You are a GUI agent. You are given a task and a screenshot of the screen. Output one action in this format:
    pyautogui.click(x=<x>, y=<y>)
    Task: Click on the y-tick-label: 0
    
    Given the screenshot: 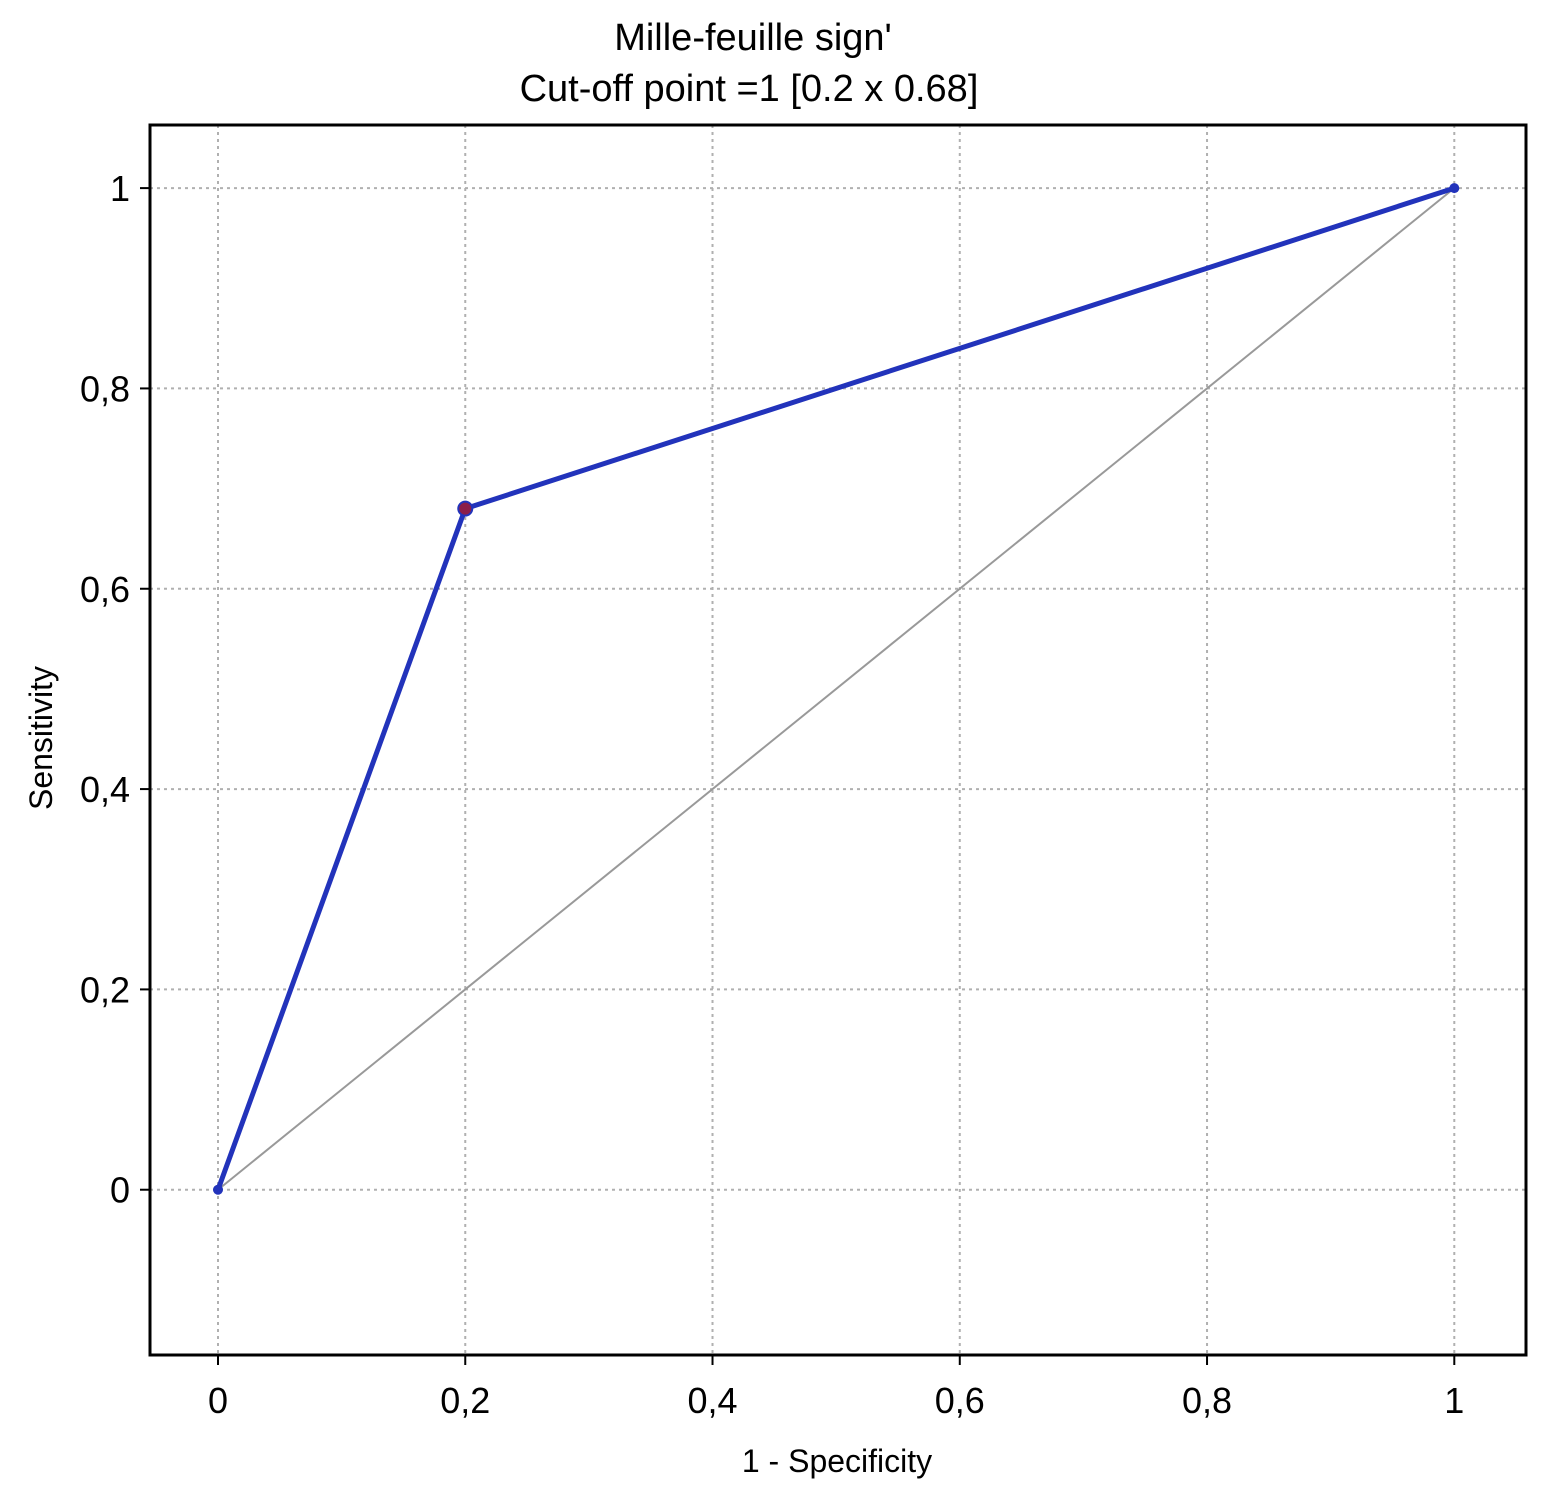 What is the action you would take?
    pyautogui.click(x=120, y=1190)
    